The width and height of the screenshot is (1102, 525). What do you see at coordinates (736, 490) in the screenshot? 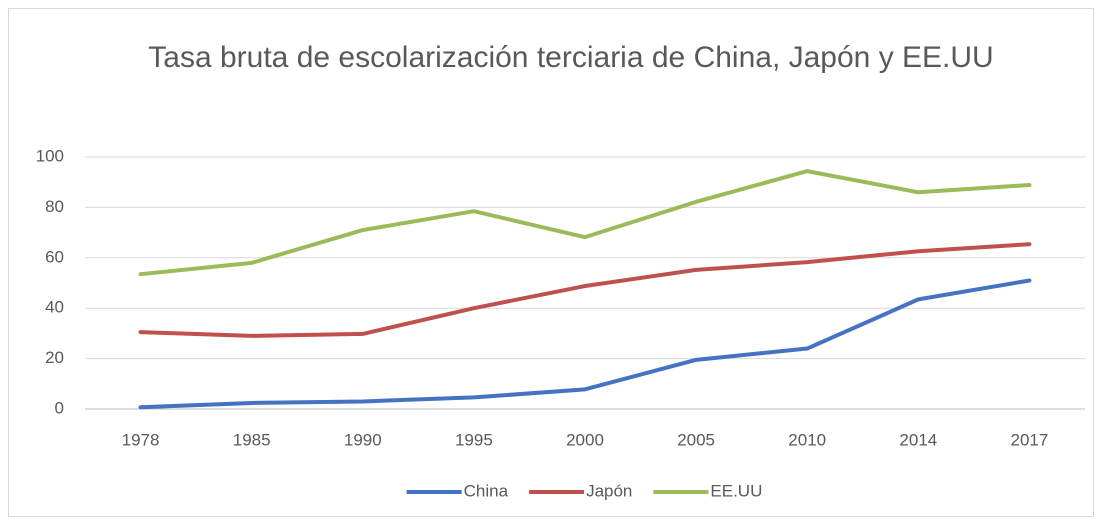
I see `legend-label: EE.UU` at bounding box center [736, 490].